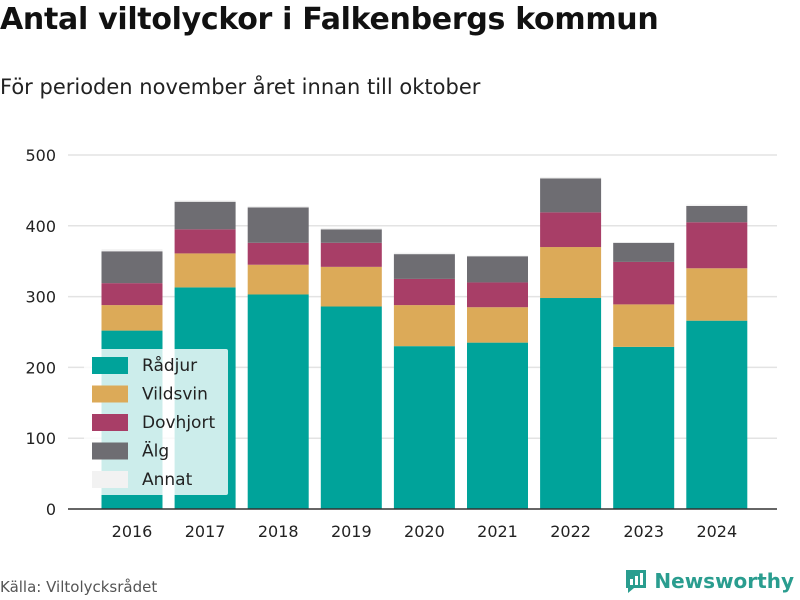  Describe the element at coordinates (178, 423) in the screenshot. I see `legend-label: Dovhjort` at that location.